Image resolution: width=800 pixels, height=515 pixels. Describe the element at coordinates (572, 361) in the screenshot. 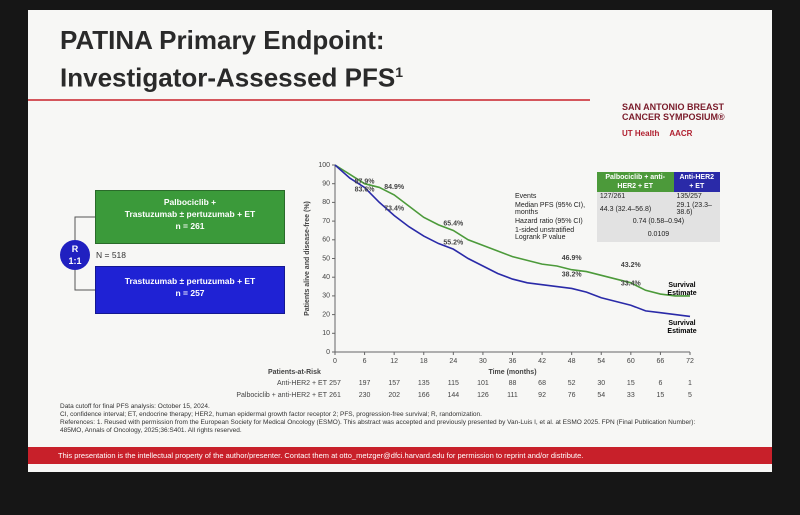

I see `x-tick-label: 48` at that location.